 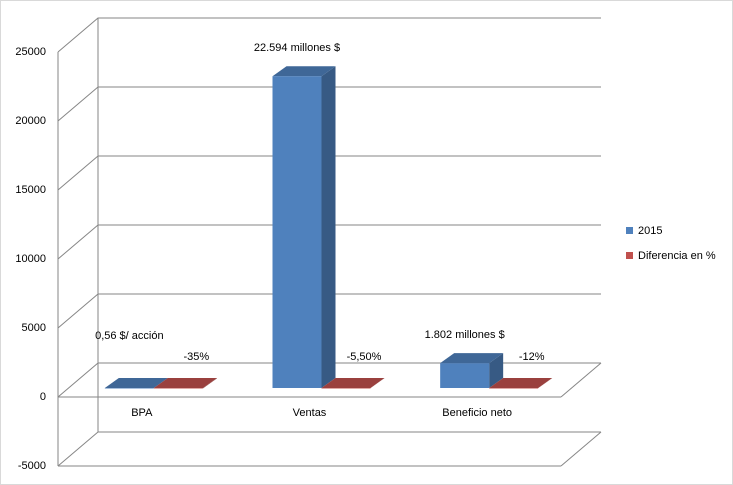 What do you see at coordinates (477, 413) in the screenshot?
I see `x-tick-label: Beneficio neto` at bounding box center [477, 413].